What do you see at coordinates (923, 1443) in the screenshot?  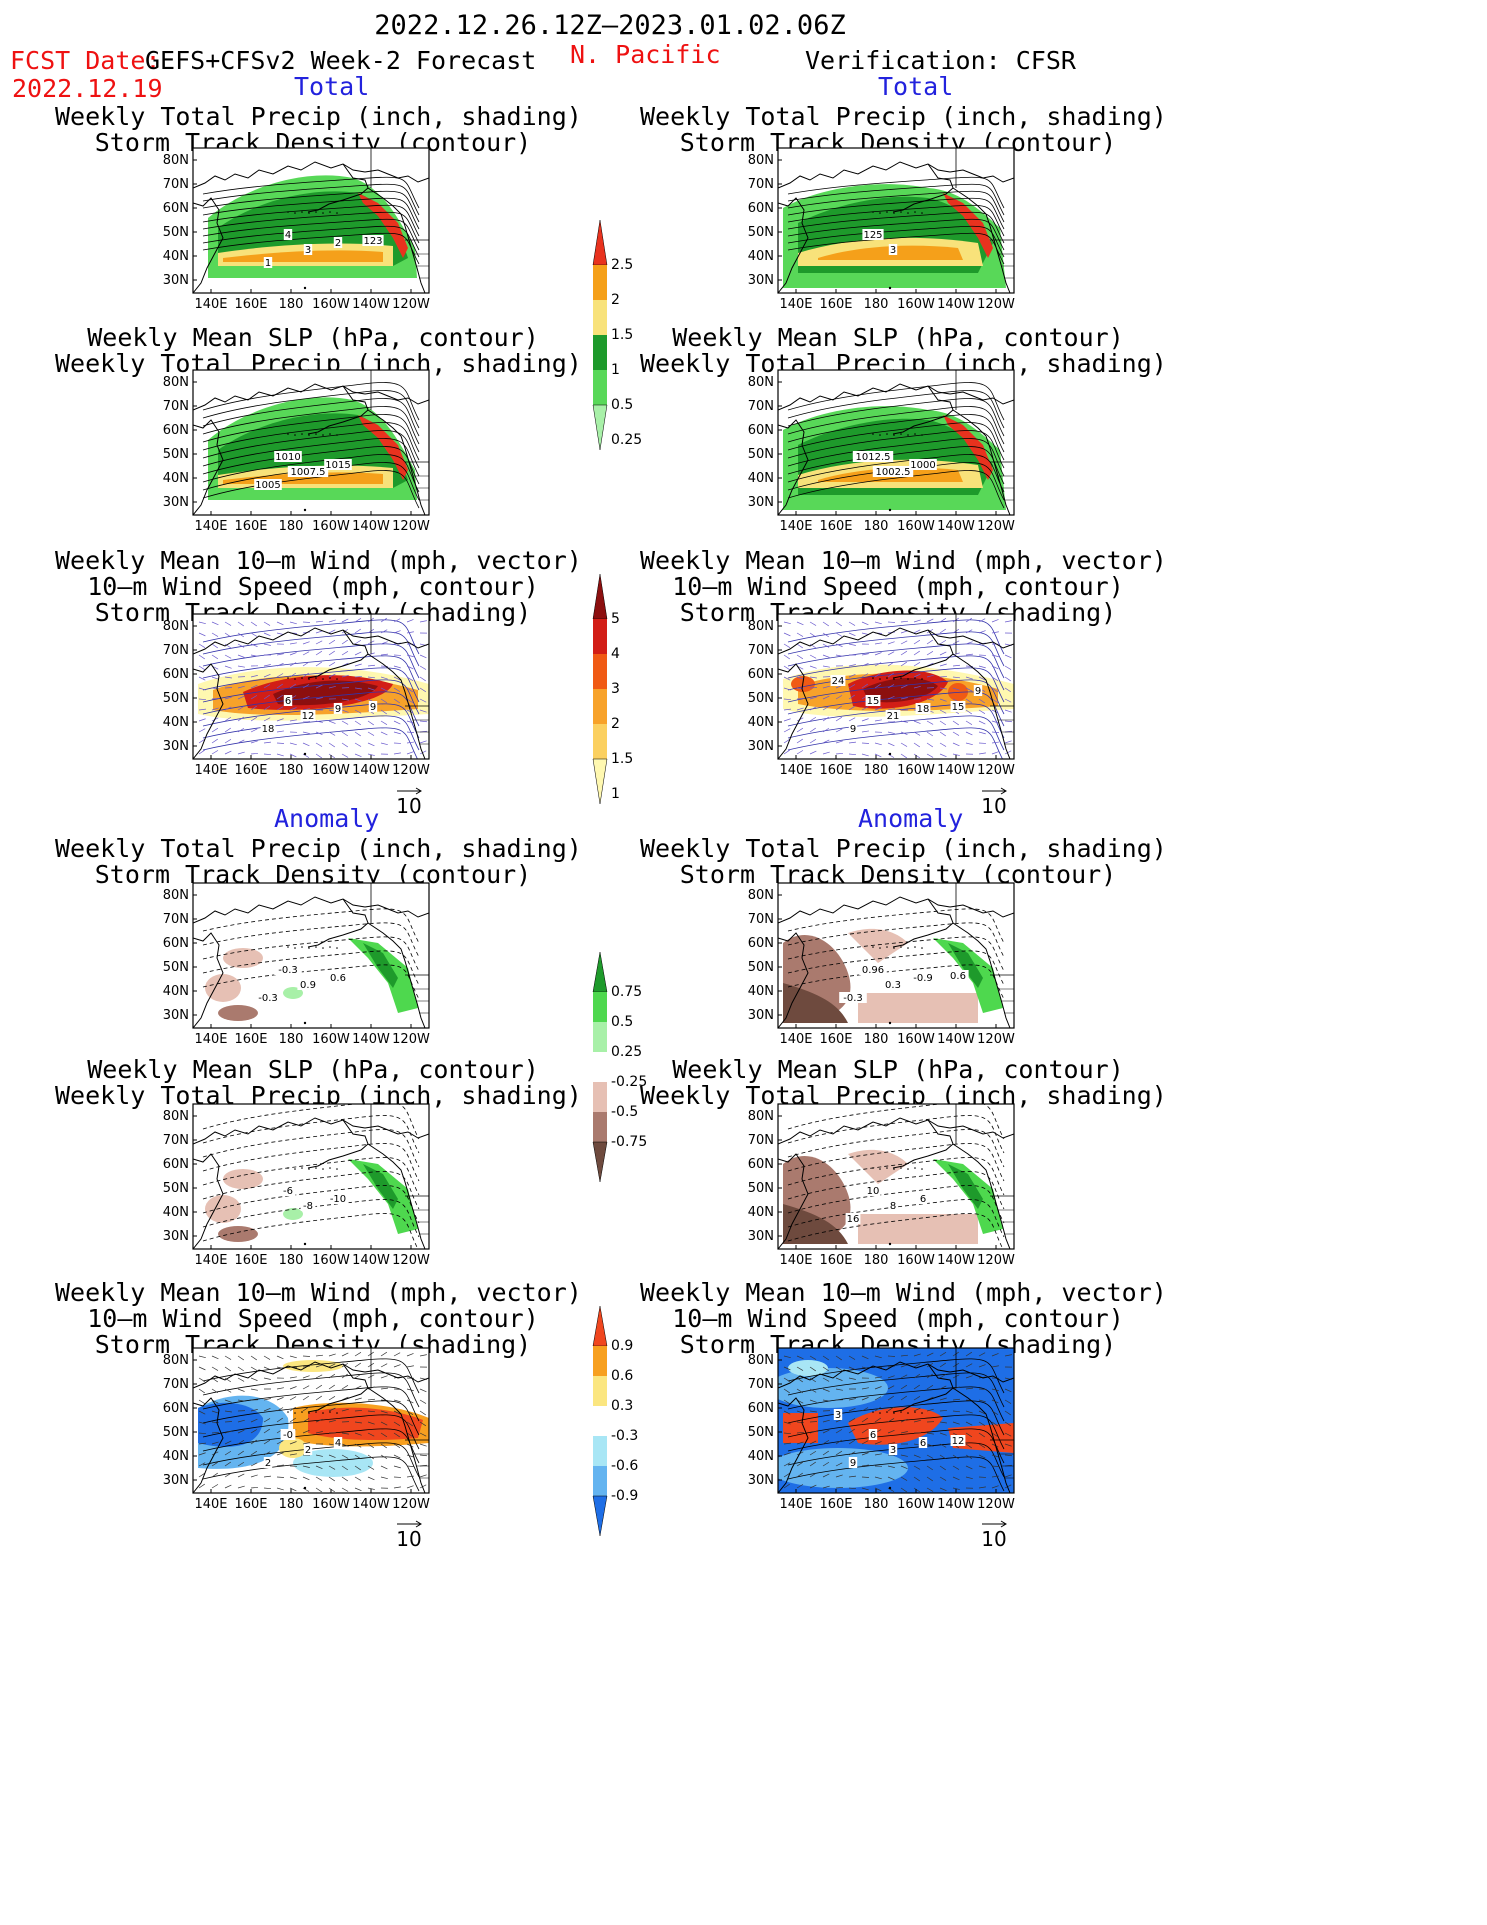 I see `contour-label: 6` at bounding box center [923, 1443].